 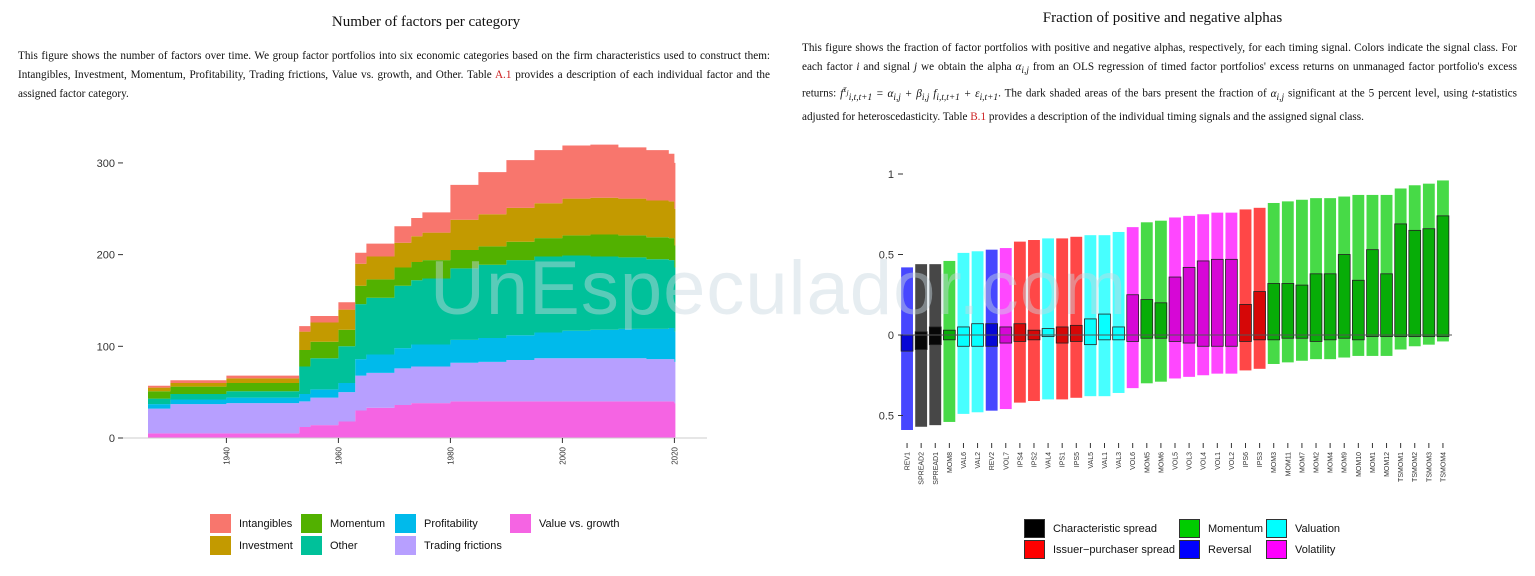 I want to click on eq-f: f, so click(x=842, y=93).